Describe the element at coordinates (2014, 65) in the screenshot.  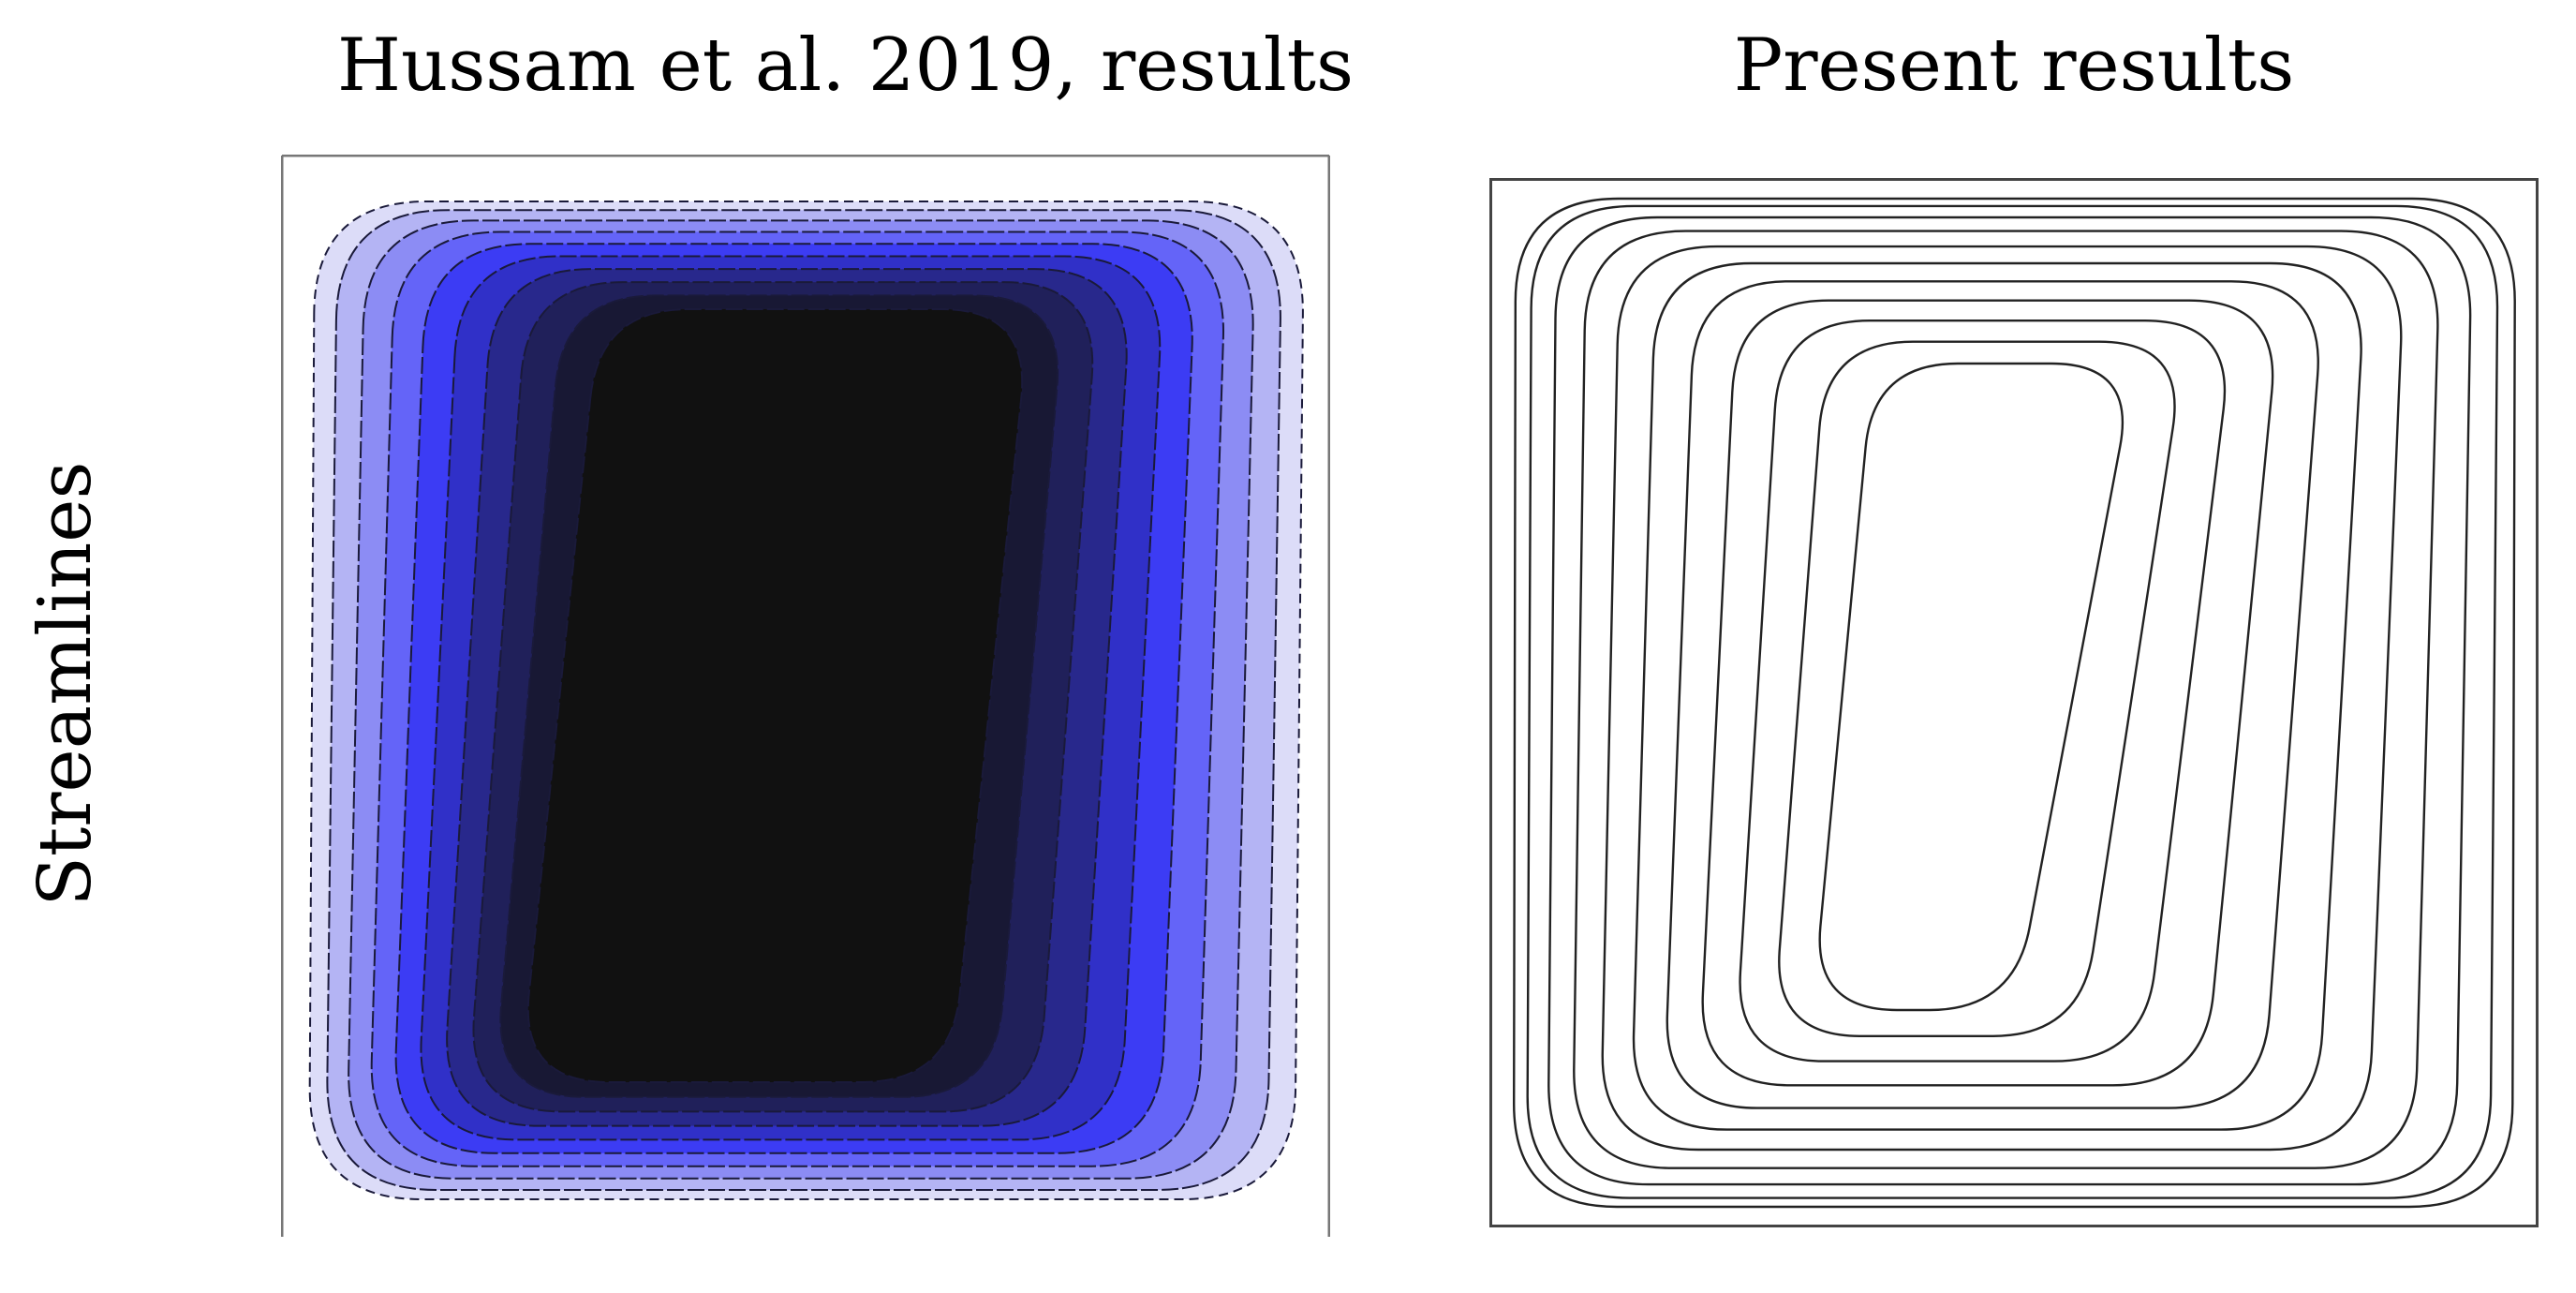
I see `right-panel-title: Present results` at that location.